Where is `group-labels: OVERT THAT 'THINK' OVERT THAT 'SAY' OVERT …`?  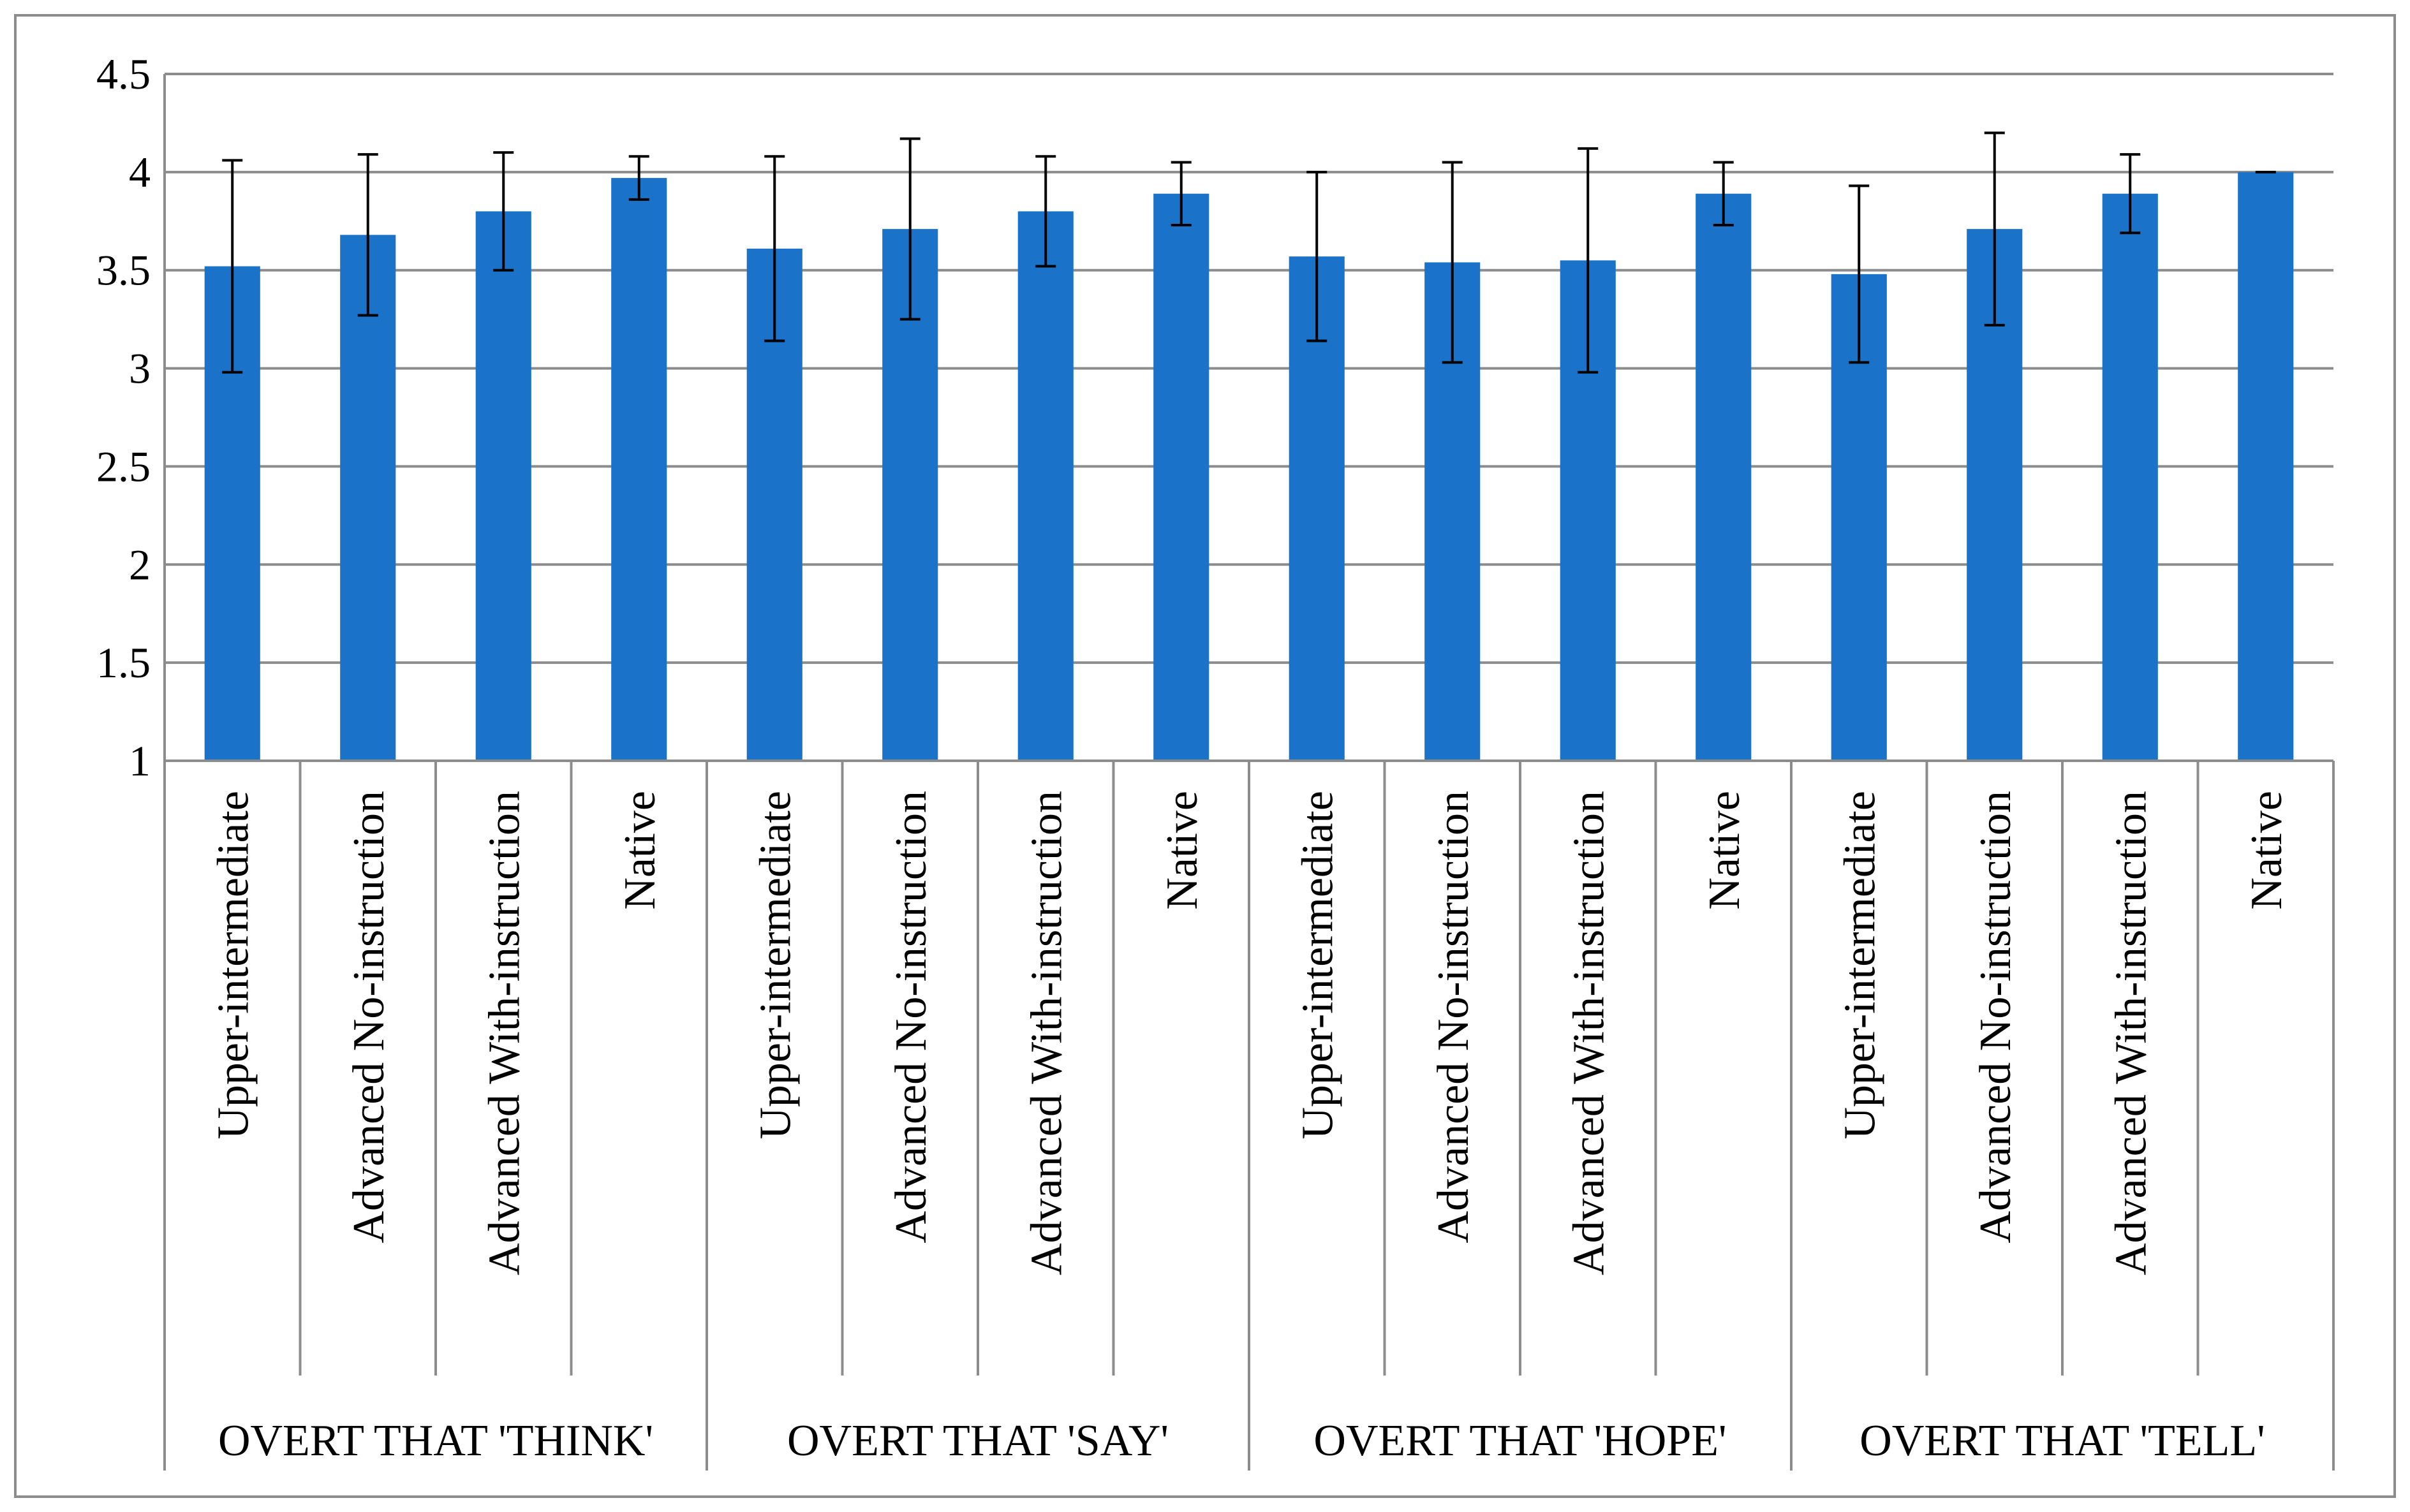 group-labels: OVERT THAT 'THINK' OVERT THAT 'SAY' OVERT … is located at coordinates (1241, 1440).